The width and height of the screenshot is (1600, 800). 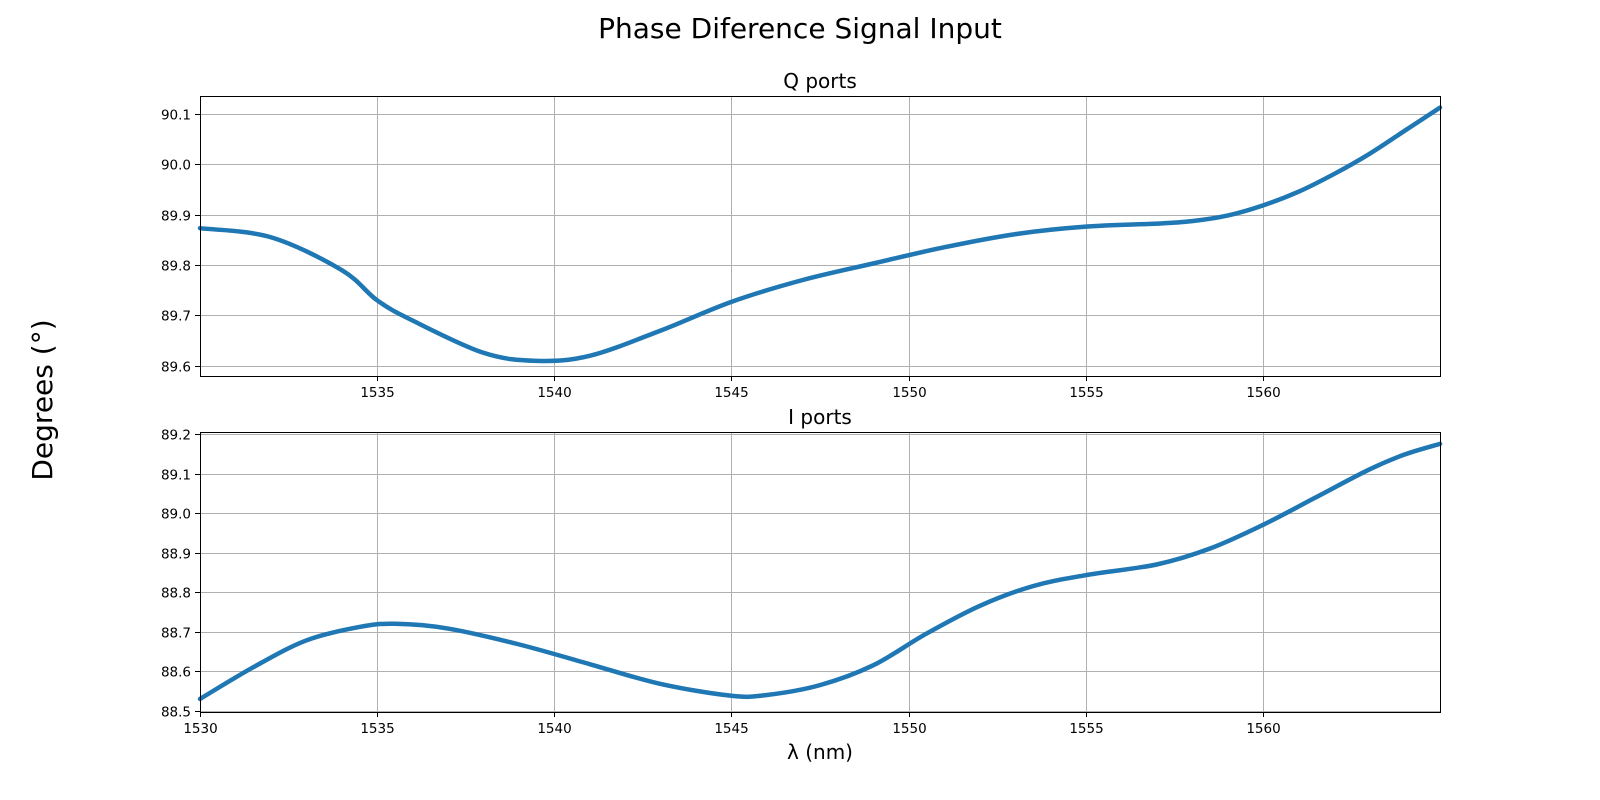 I want to click on i-ports-x-tick-label: 1545, so click(x=731, y=729).